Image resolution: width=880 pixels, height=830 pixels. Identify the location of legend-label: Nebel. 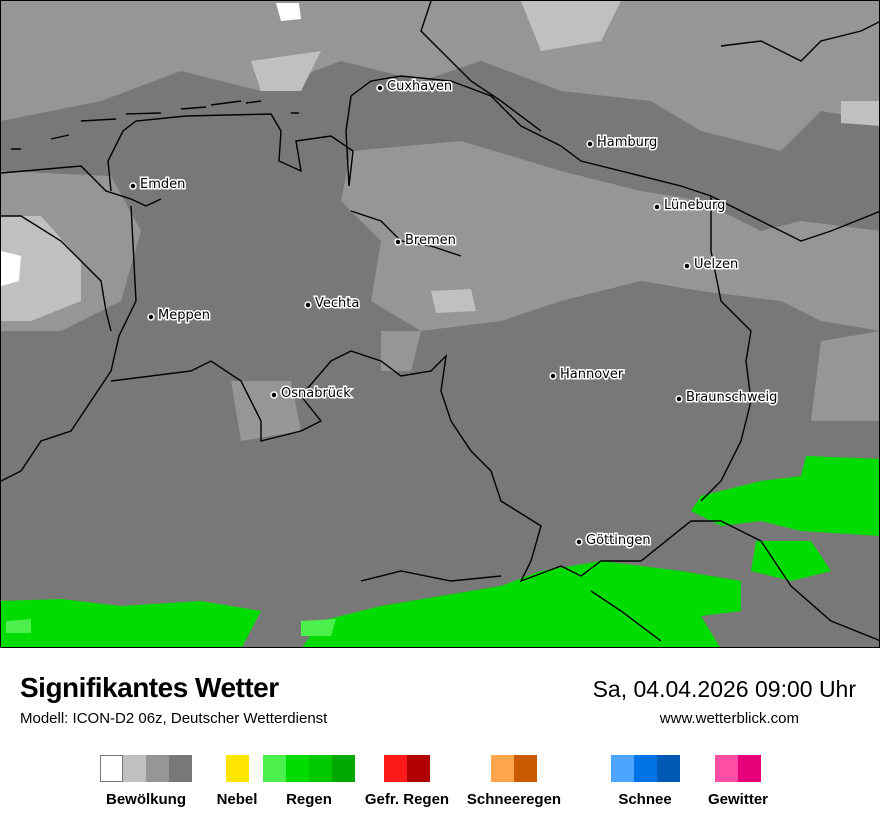
(237, 799).